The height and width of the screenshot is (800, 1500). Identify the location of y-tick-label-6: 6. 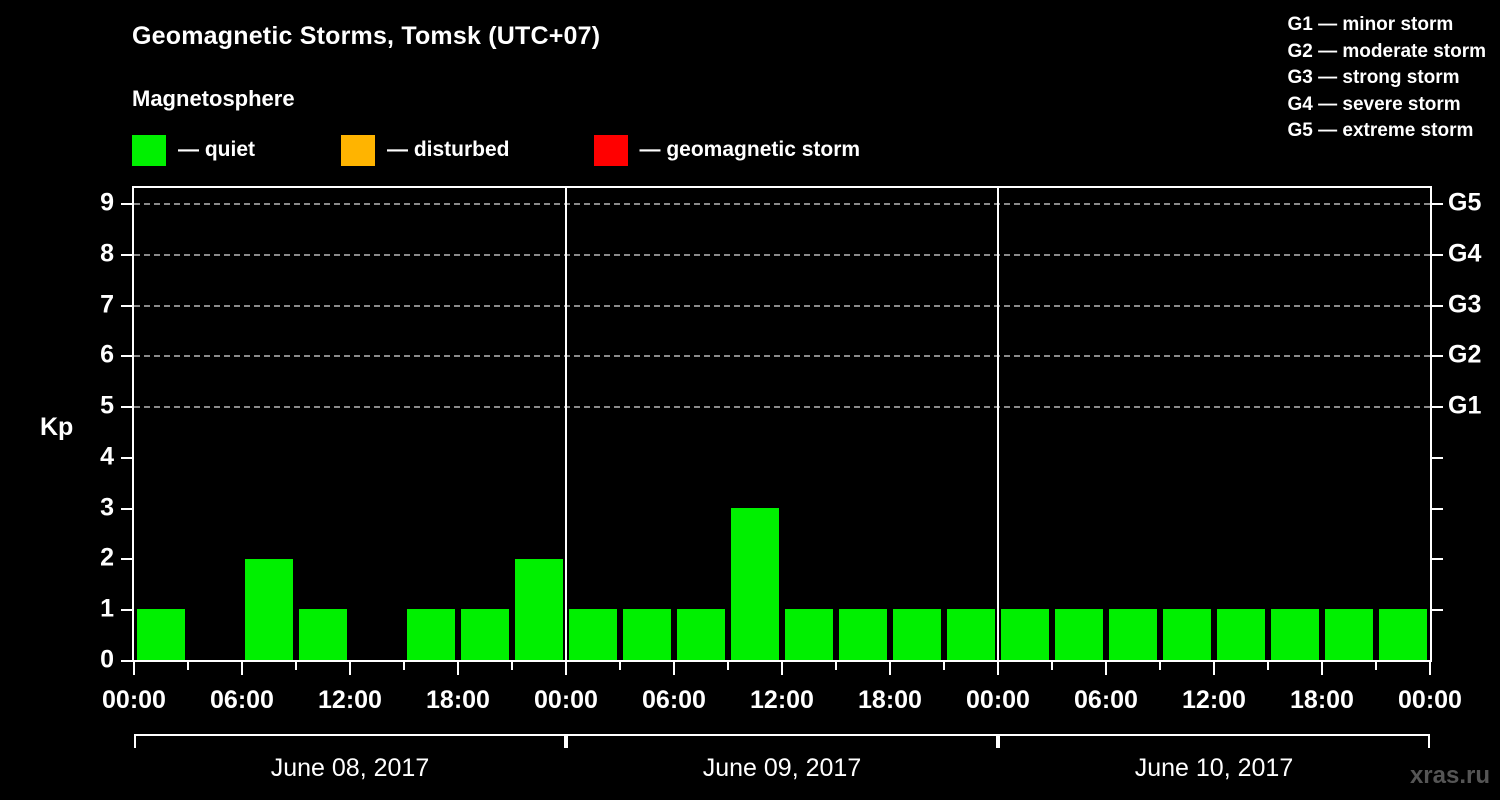
(107, 354).